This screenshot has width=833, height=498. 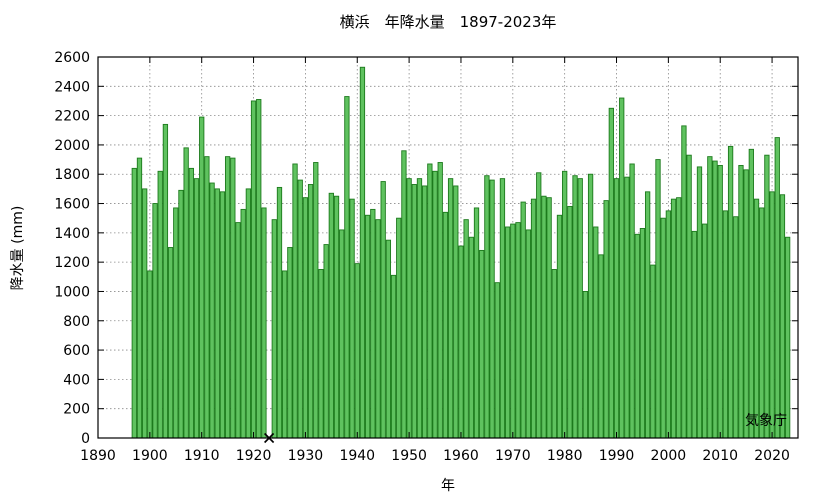 What do you see at coordinates (565, 456) in the screenshot?
I see `x-tick-label: 1980` at bounding box center [565, 456].